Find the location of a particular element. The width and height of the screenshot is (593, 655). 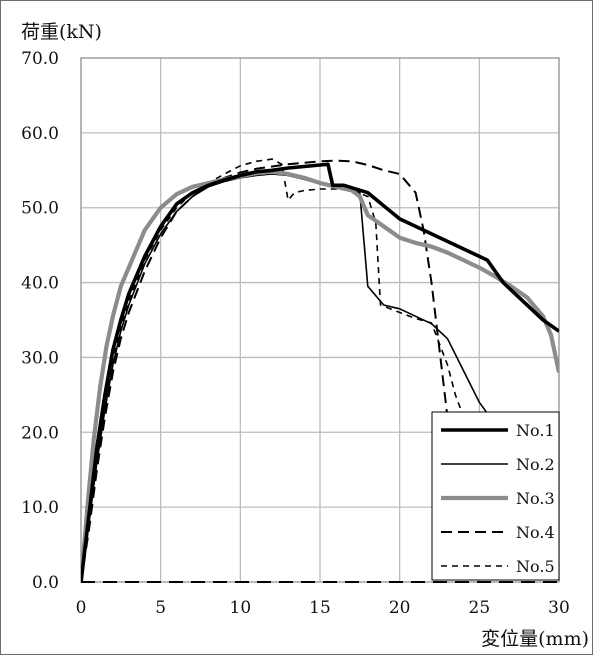

x-tick-label: 5 is located at coordinates (160, 608).